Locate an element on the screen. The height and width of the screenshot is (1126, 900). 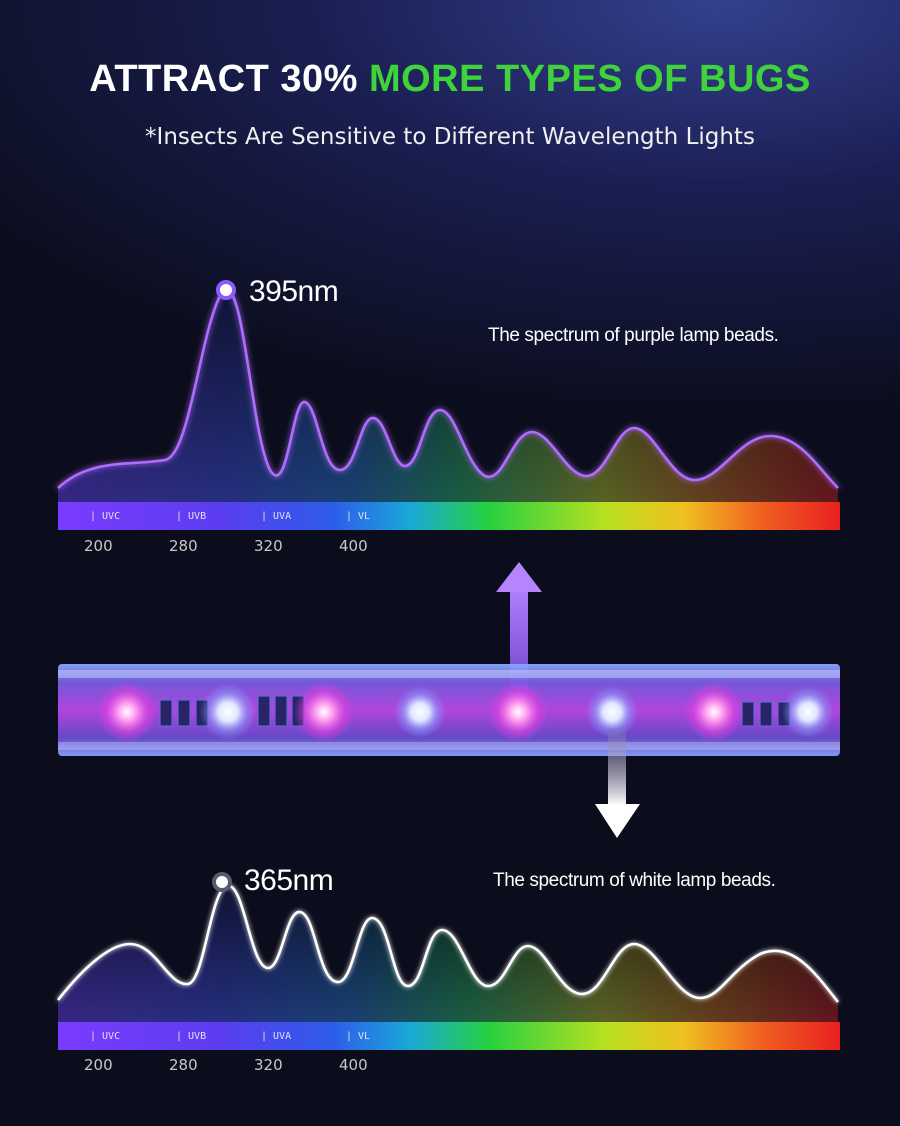
spectrum-line is located at coordinates (448, 943).